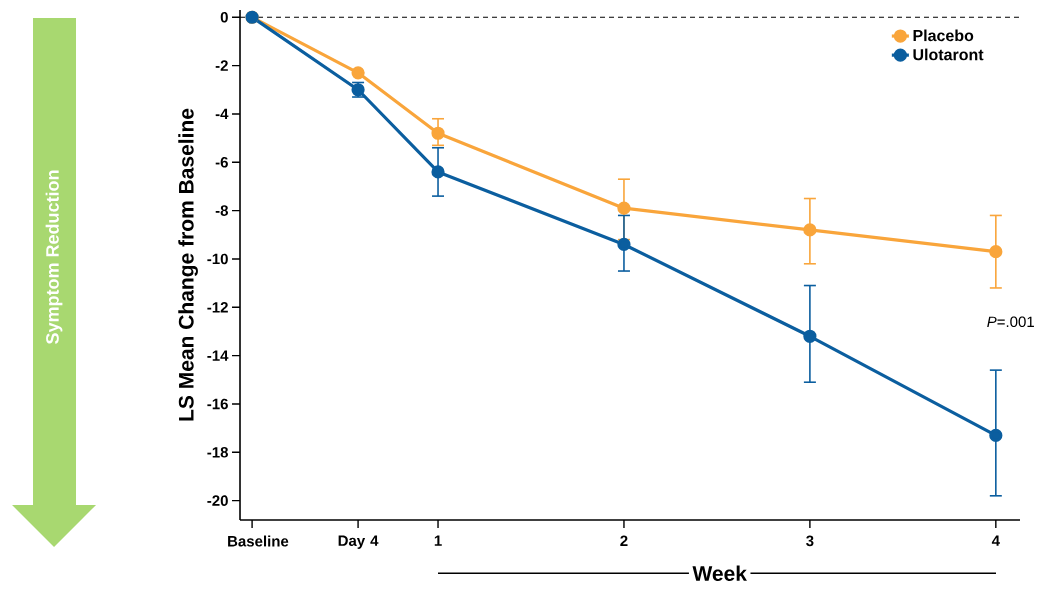 Image resolution: width=1042 pixels, height=597 pixels. Describe the element at coordinates (258, 541) in the screenshot. I see `x-tick-label: Baseline` at that location.